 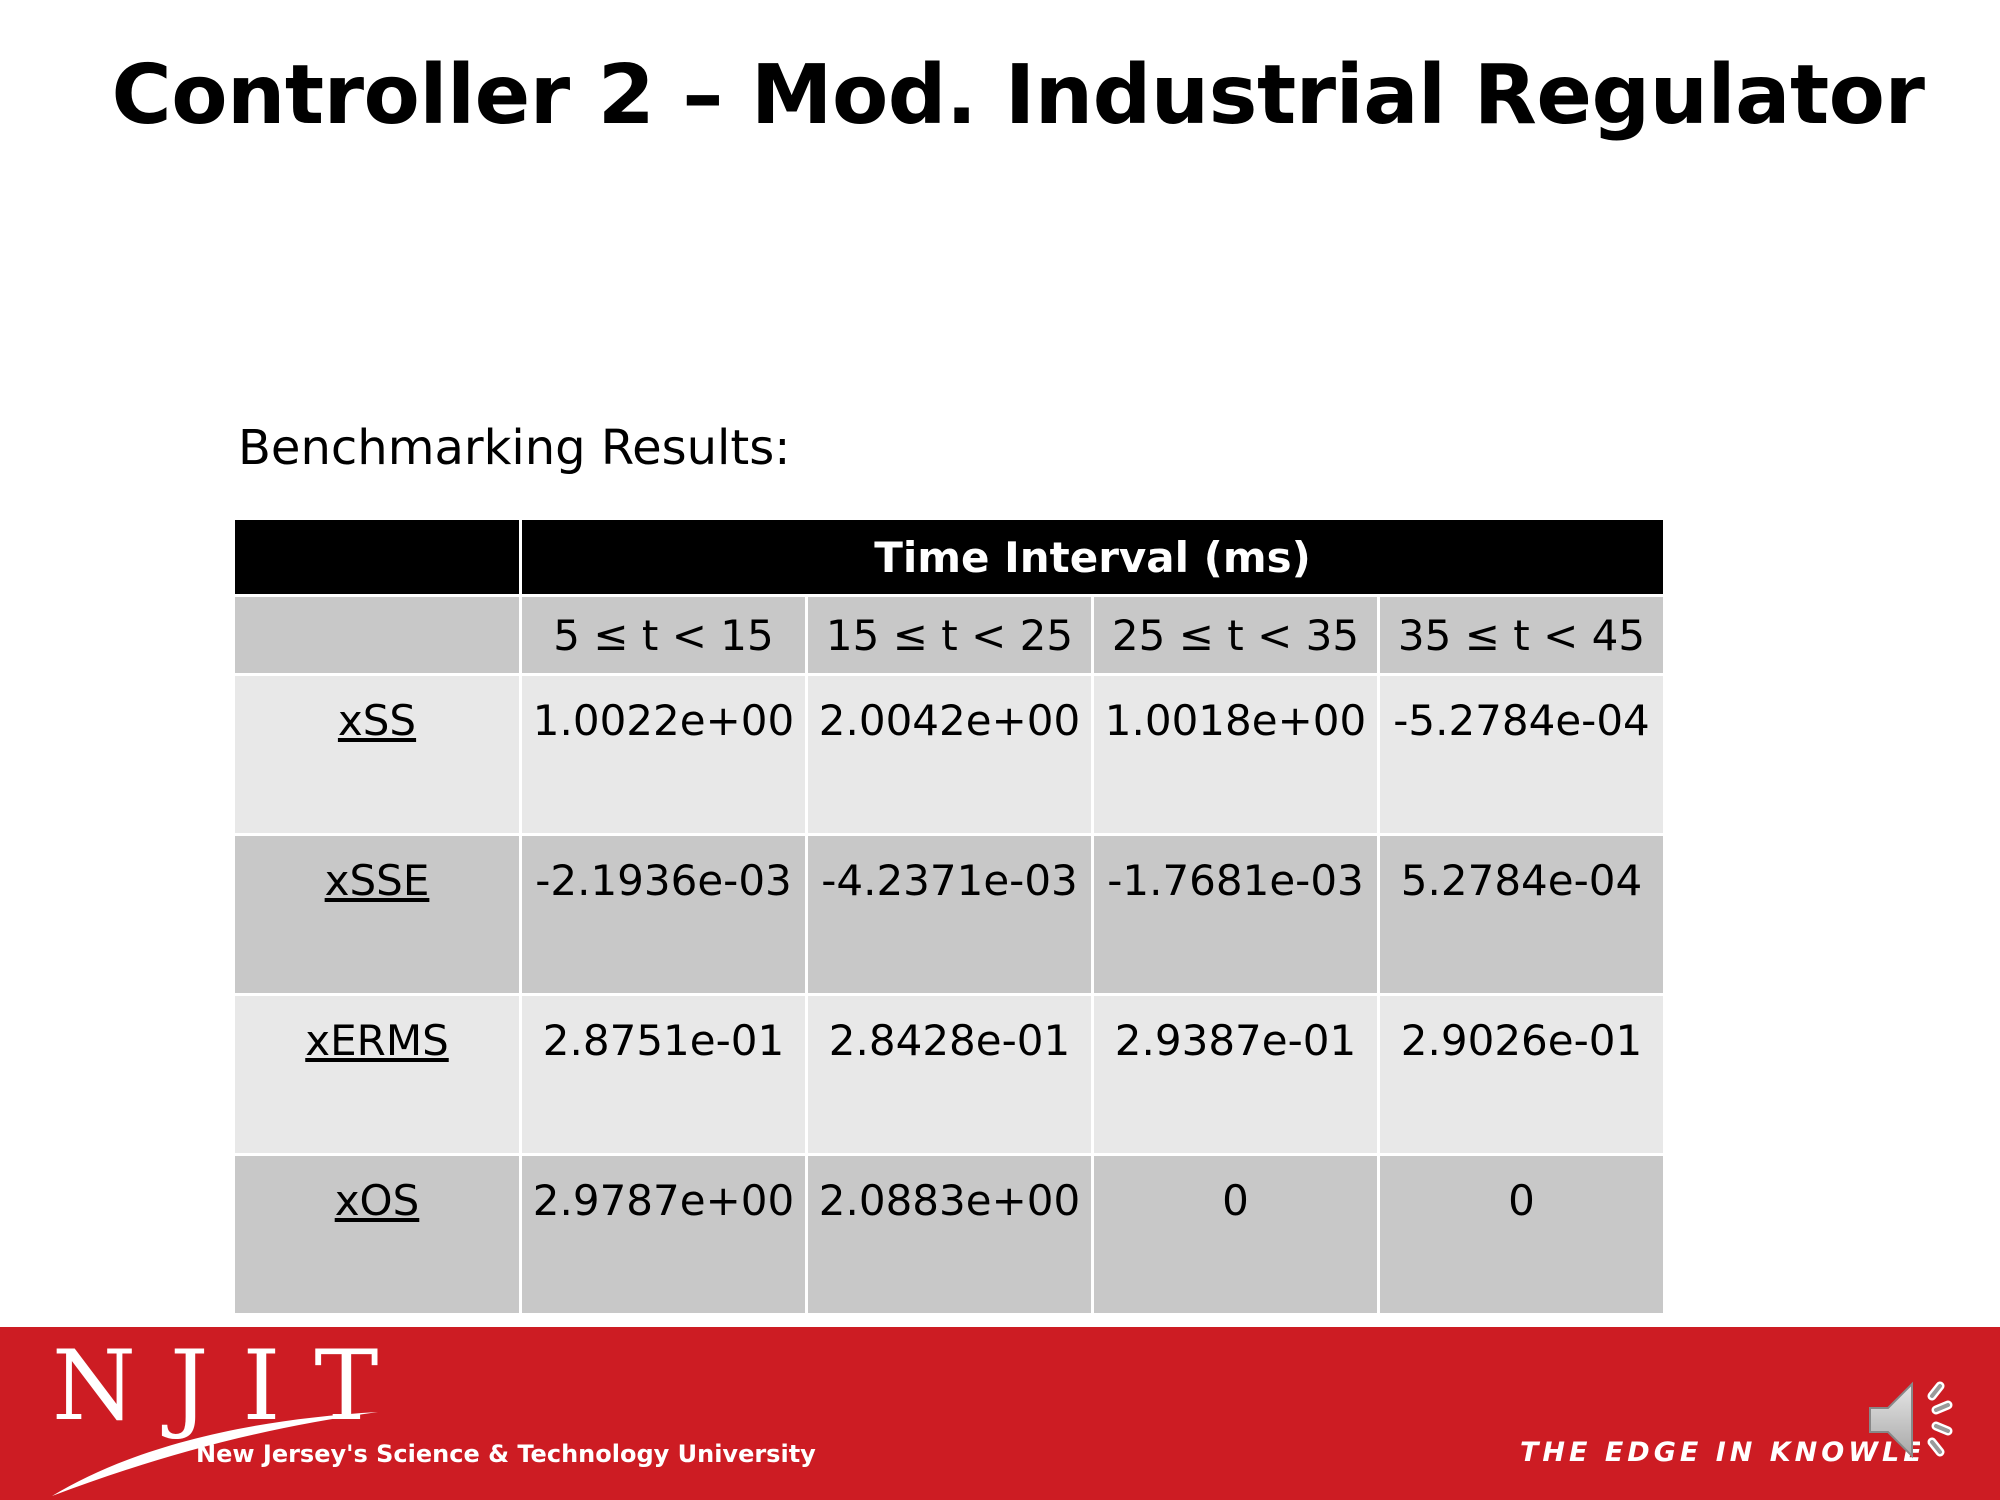 I want to click on row-label: xOS, so click(x=377, y=1234).